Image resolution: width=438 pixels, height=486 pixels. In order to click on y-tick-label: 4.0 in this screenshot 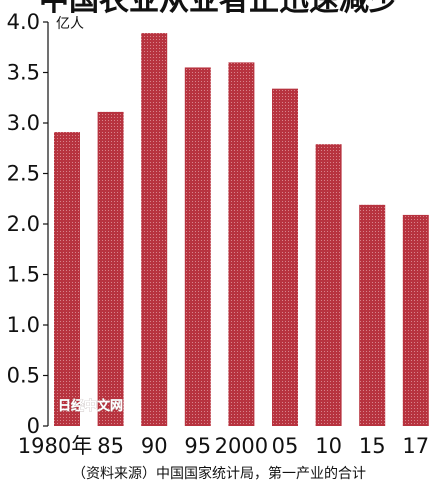, I will do `click(23, 22)`.